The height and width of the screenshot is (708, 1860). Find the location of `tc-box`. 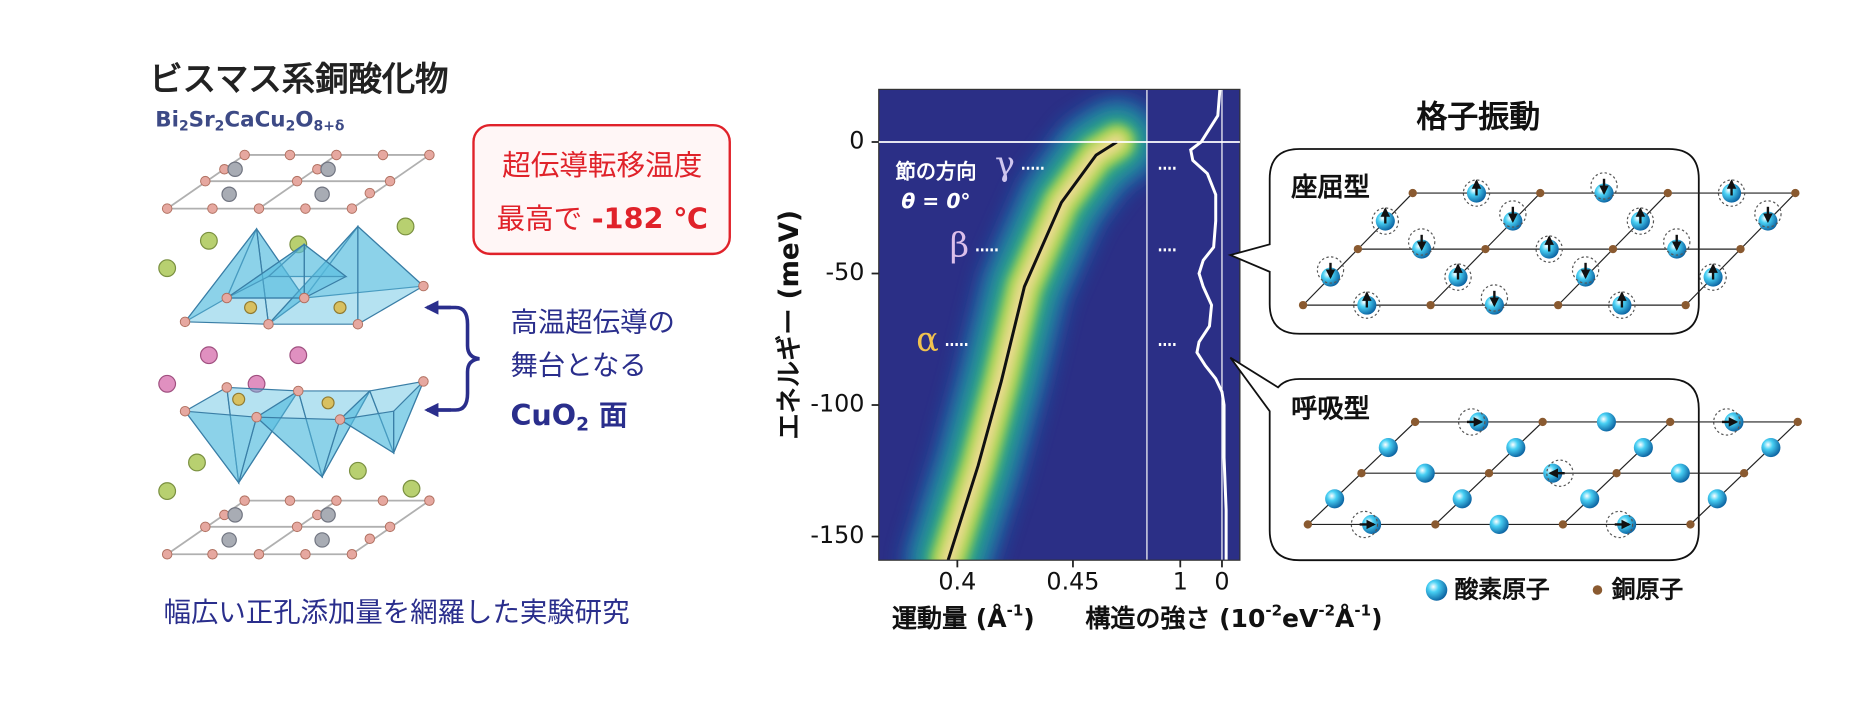

tc-box is located at coordinates (601, 189).